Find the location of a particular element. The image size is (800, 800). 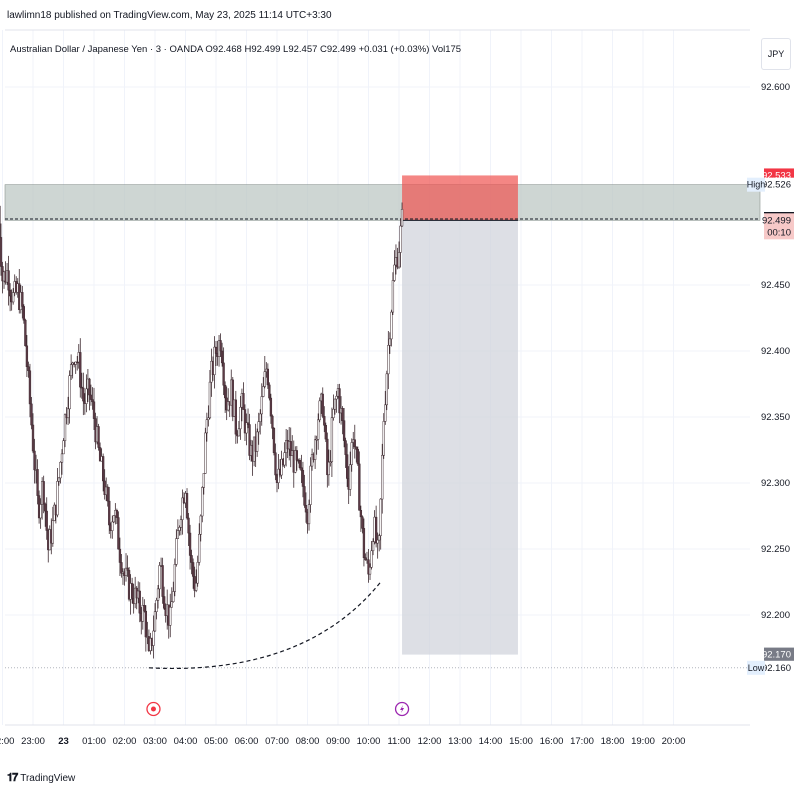

x-axis-label: 23:00 is located at coordinates (33, 741).